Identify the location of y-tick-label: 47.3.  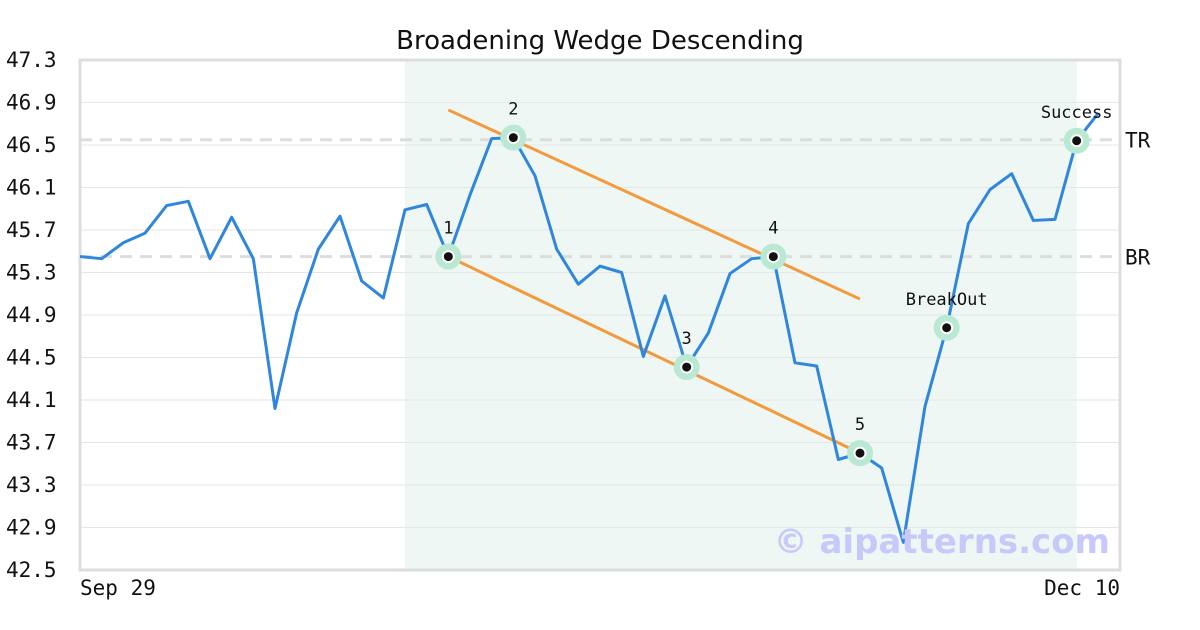
(31, 60).